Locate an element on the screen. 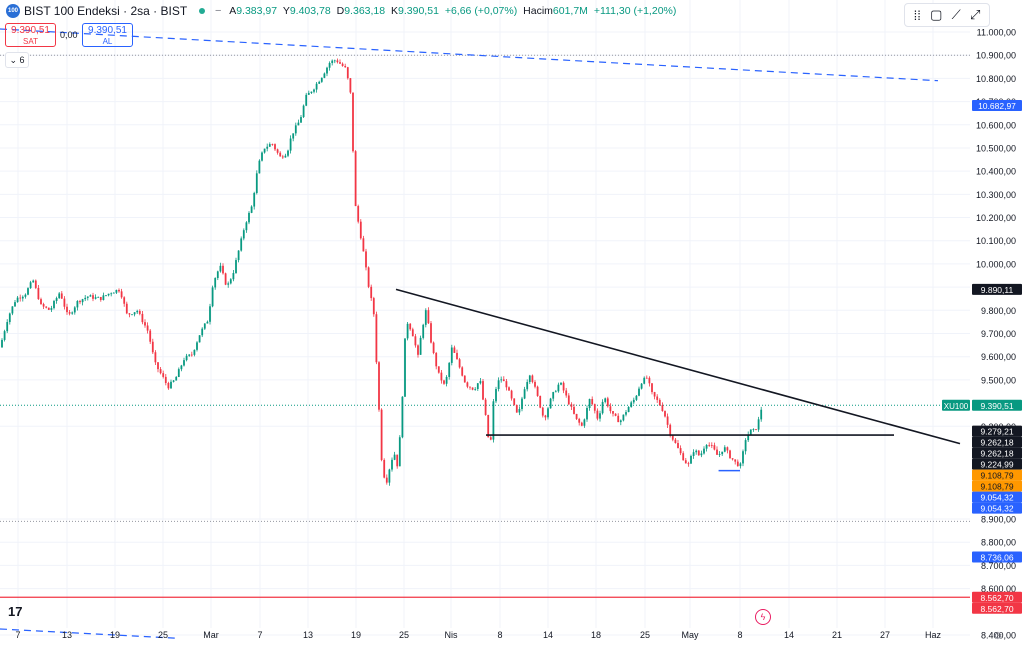 The height and width of the screenshot is (645, 1024). trendline is located at coordinates (469, 55).